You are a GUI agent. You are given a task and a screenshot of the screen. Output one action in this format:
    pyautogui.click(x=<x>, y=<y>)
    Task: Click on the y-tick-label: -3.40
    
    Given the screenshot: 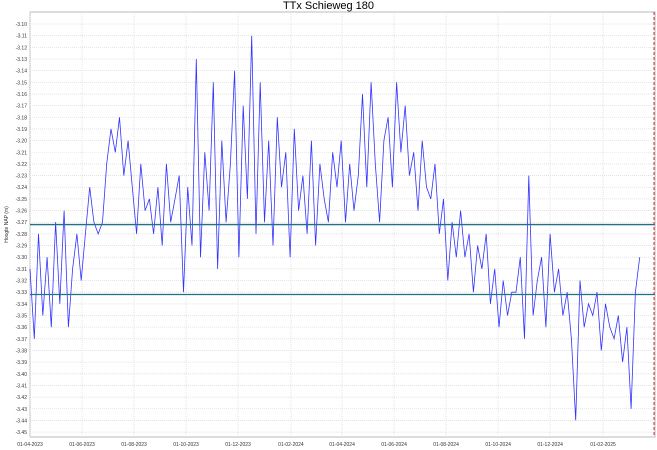 What is the action you would take?
    pyautogui.click(x=22, y=375)
    